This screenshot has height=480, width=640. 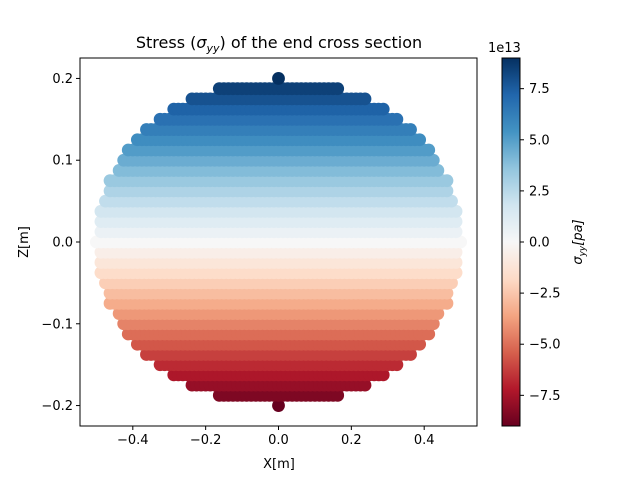 What do you see at coordinates (351, 440) in the screenshot?
I see `x-tick-label: 0.2` at bounding box center [351, 440].